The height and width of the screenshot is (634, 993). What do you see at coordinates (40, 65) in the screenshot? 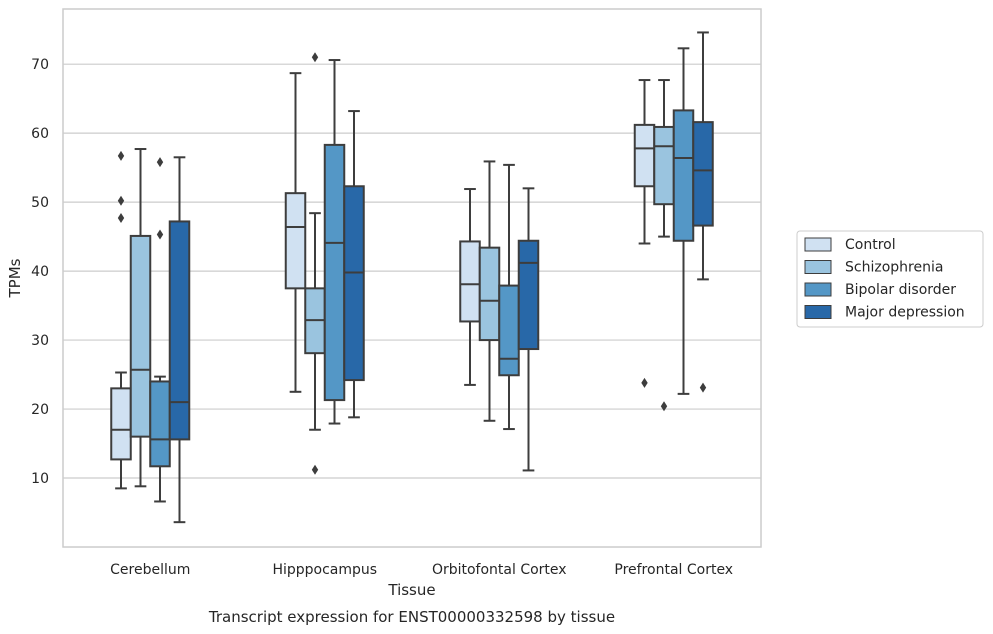
I see `y-tick-label: 70` at bounding box center [40, 65].